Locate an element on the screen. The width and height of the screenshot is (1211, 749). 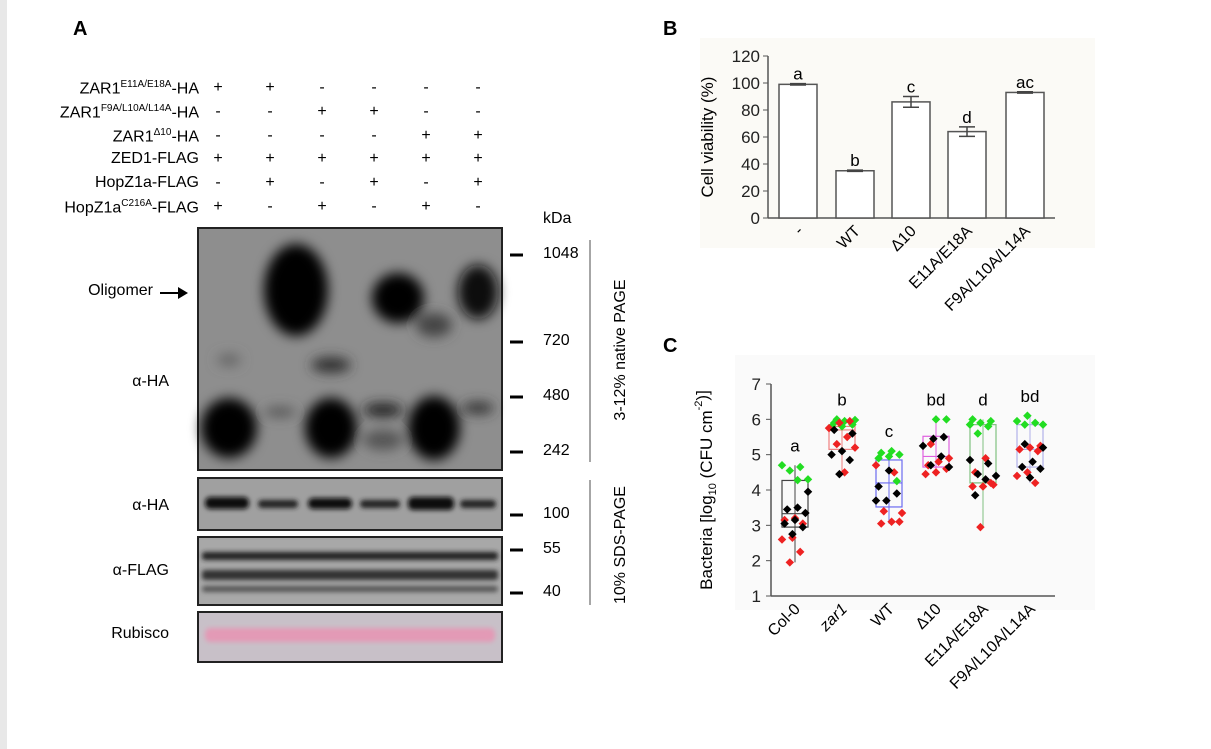
rubisco-stain is located at coordinates (350, 637).